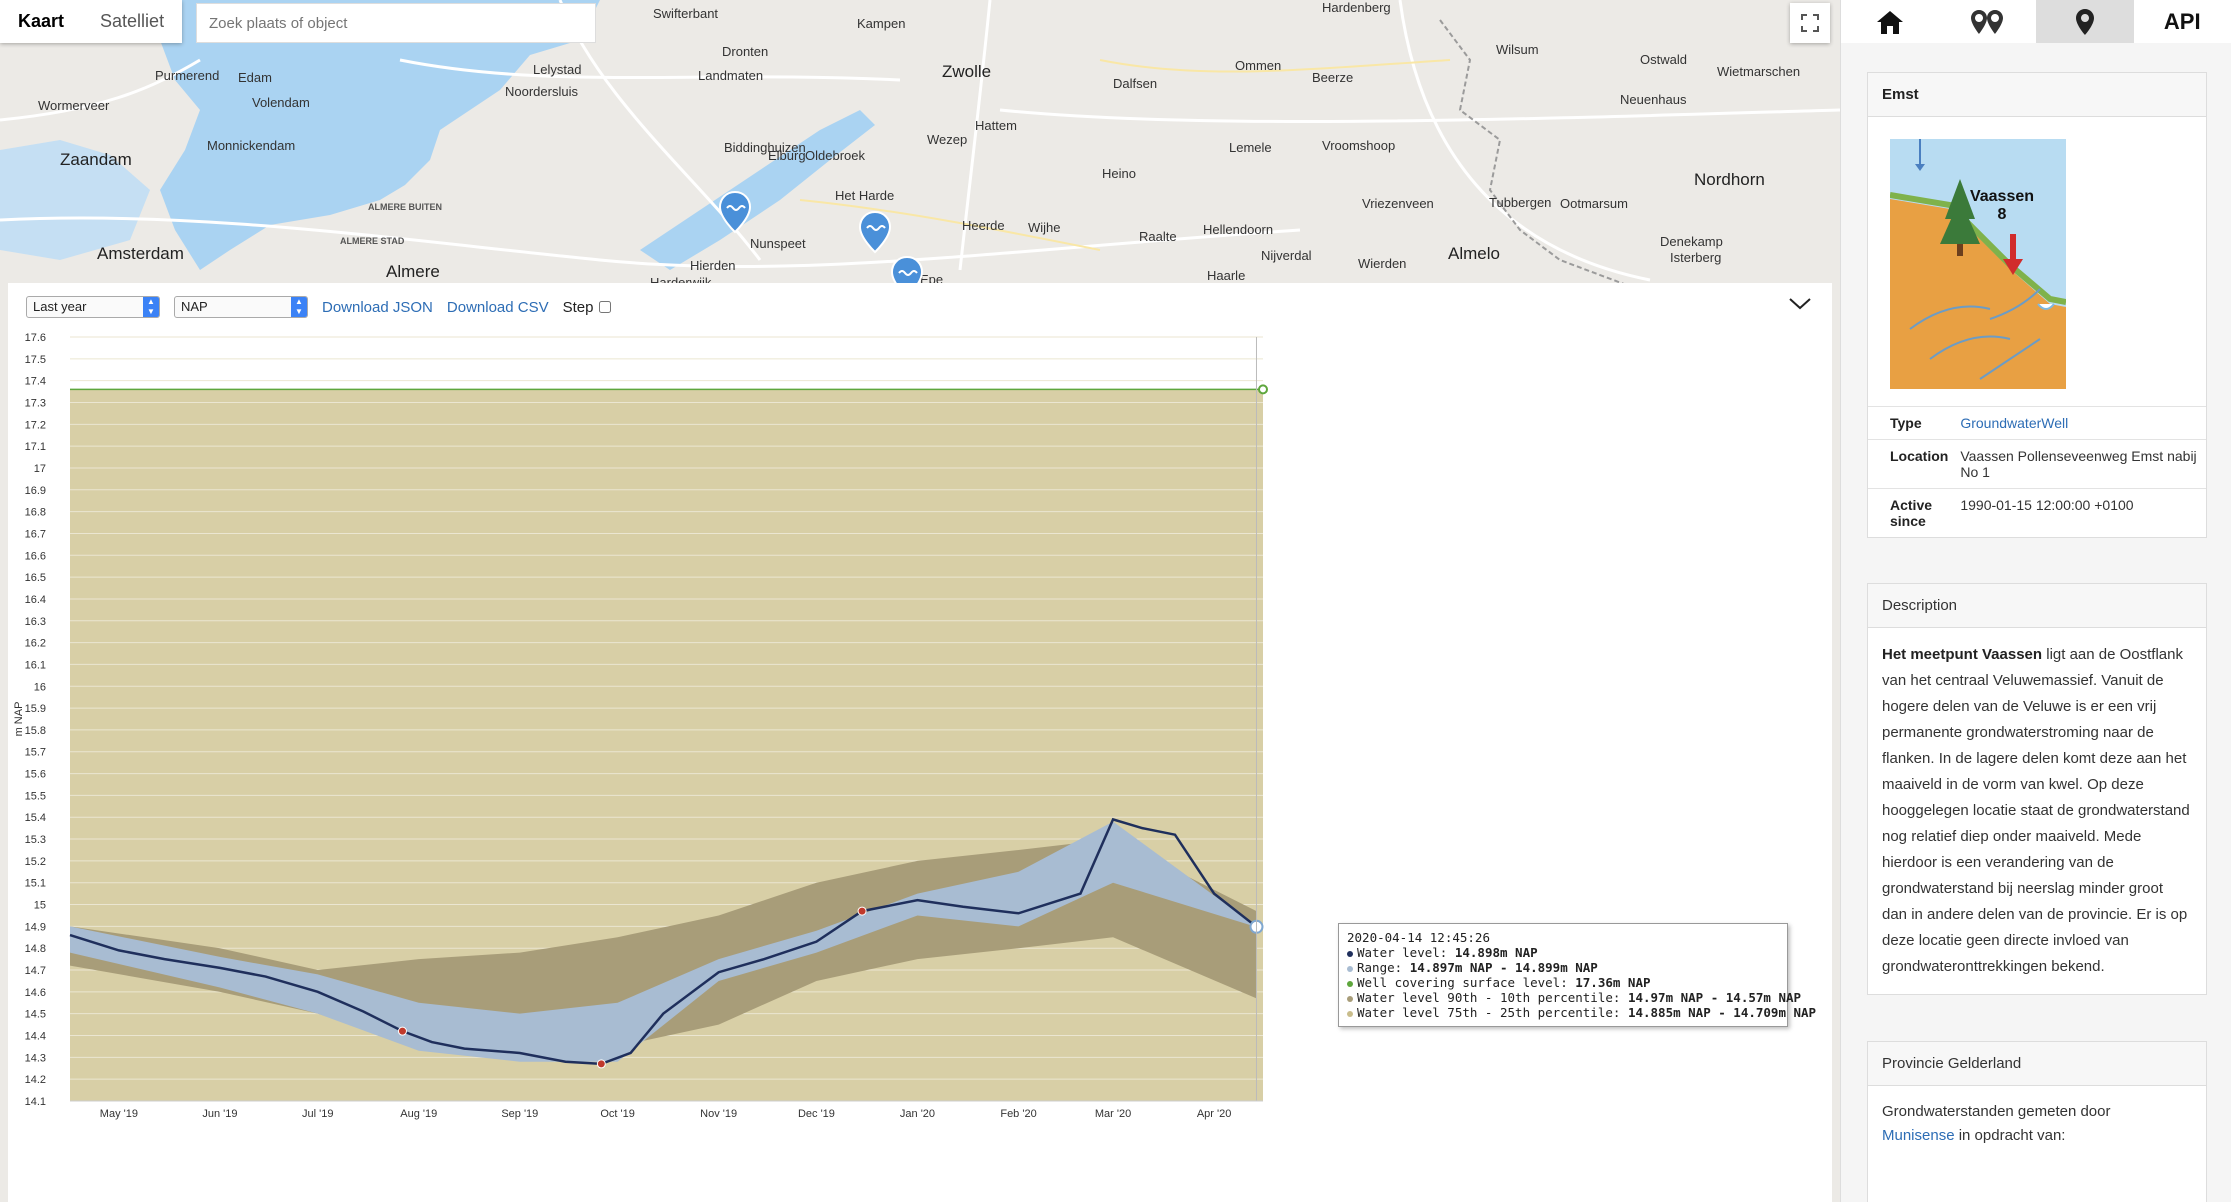  What do you see at coordinates (862, 911) in the screenshot?
I see `data-point-marker` at bounding box center [862, 911].